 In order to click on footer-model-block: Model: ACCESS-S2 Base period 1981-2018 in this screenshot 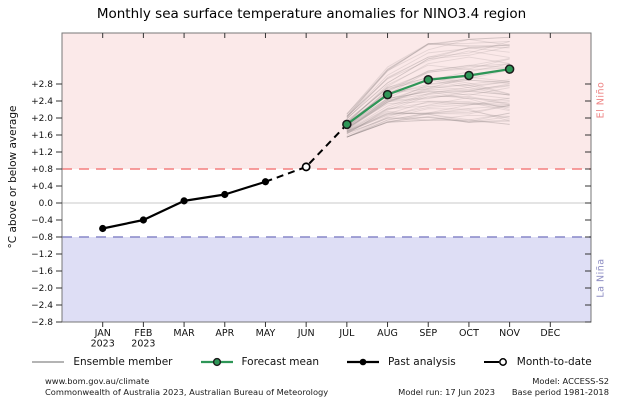, I will do `click(560, 386)`.